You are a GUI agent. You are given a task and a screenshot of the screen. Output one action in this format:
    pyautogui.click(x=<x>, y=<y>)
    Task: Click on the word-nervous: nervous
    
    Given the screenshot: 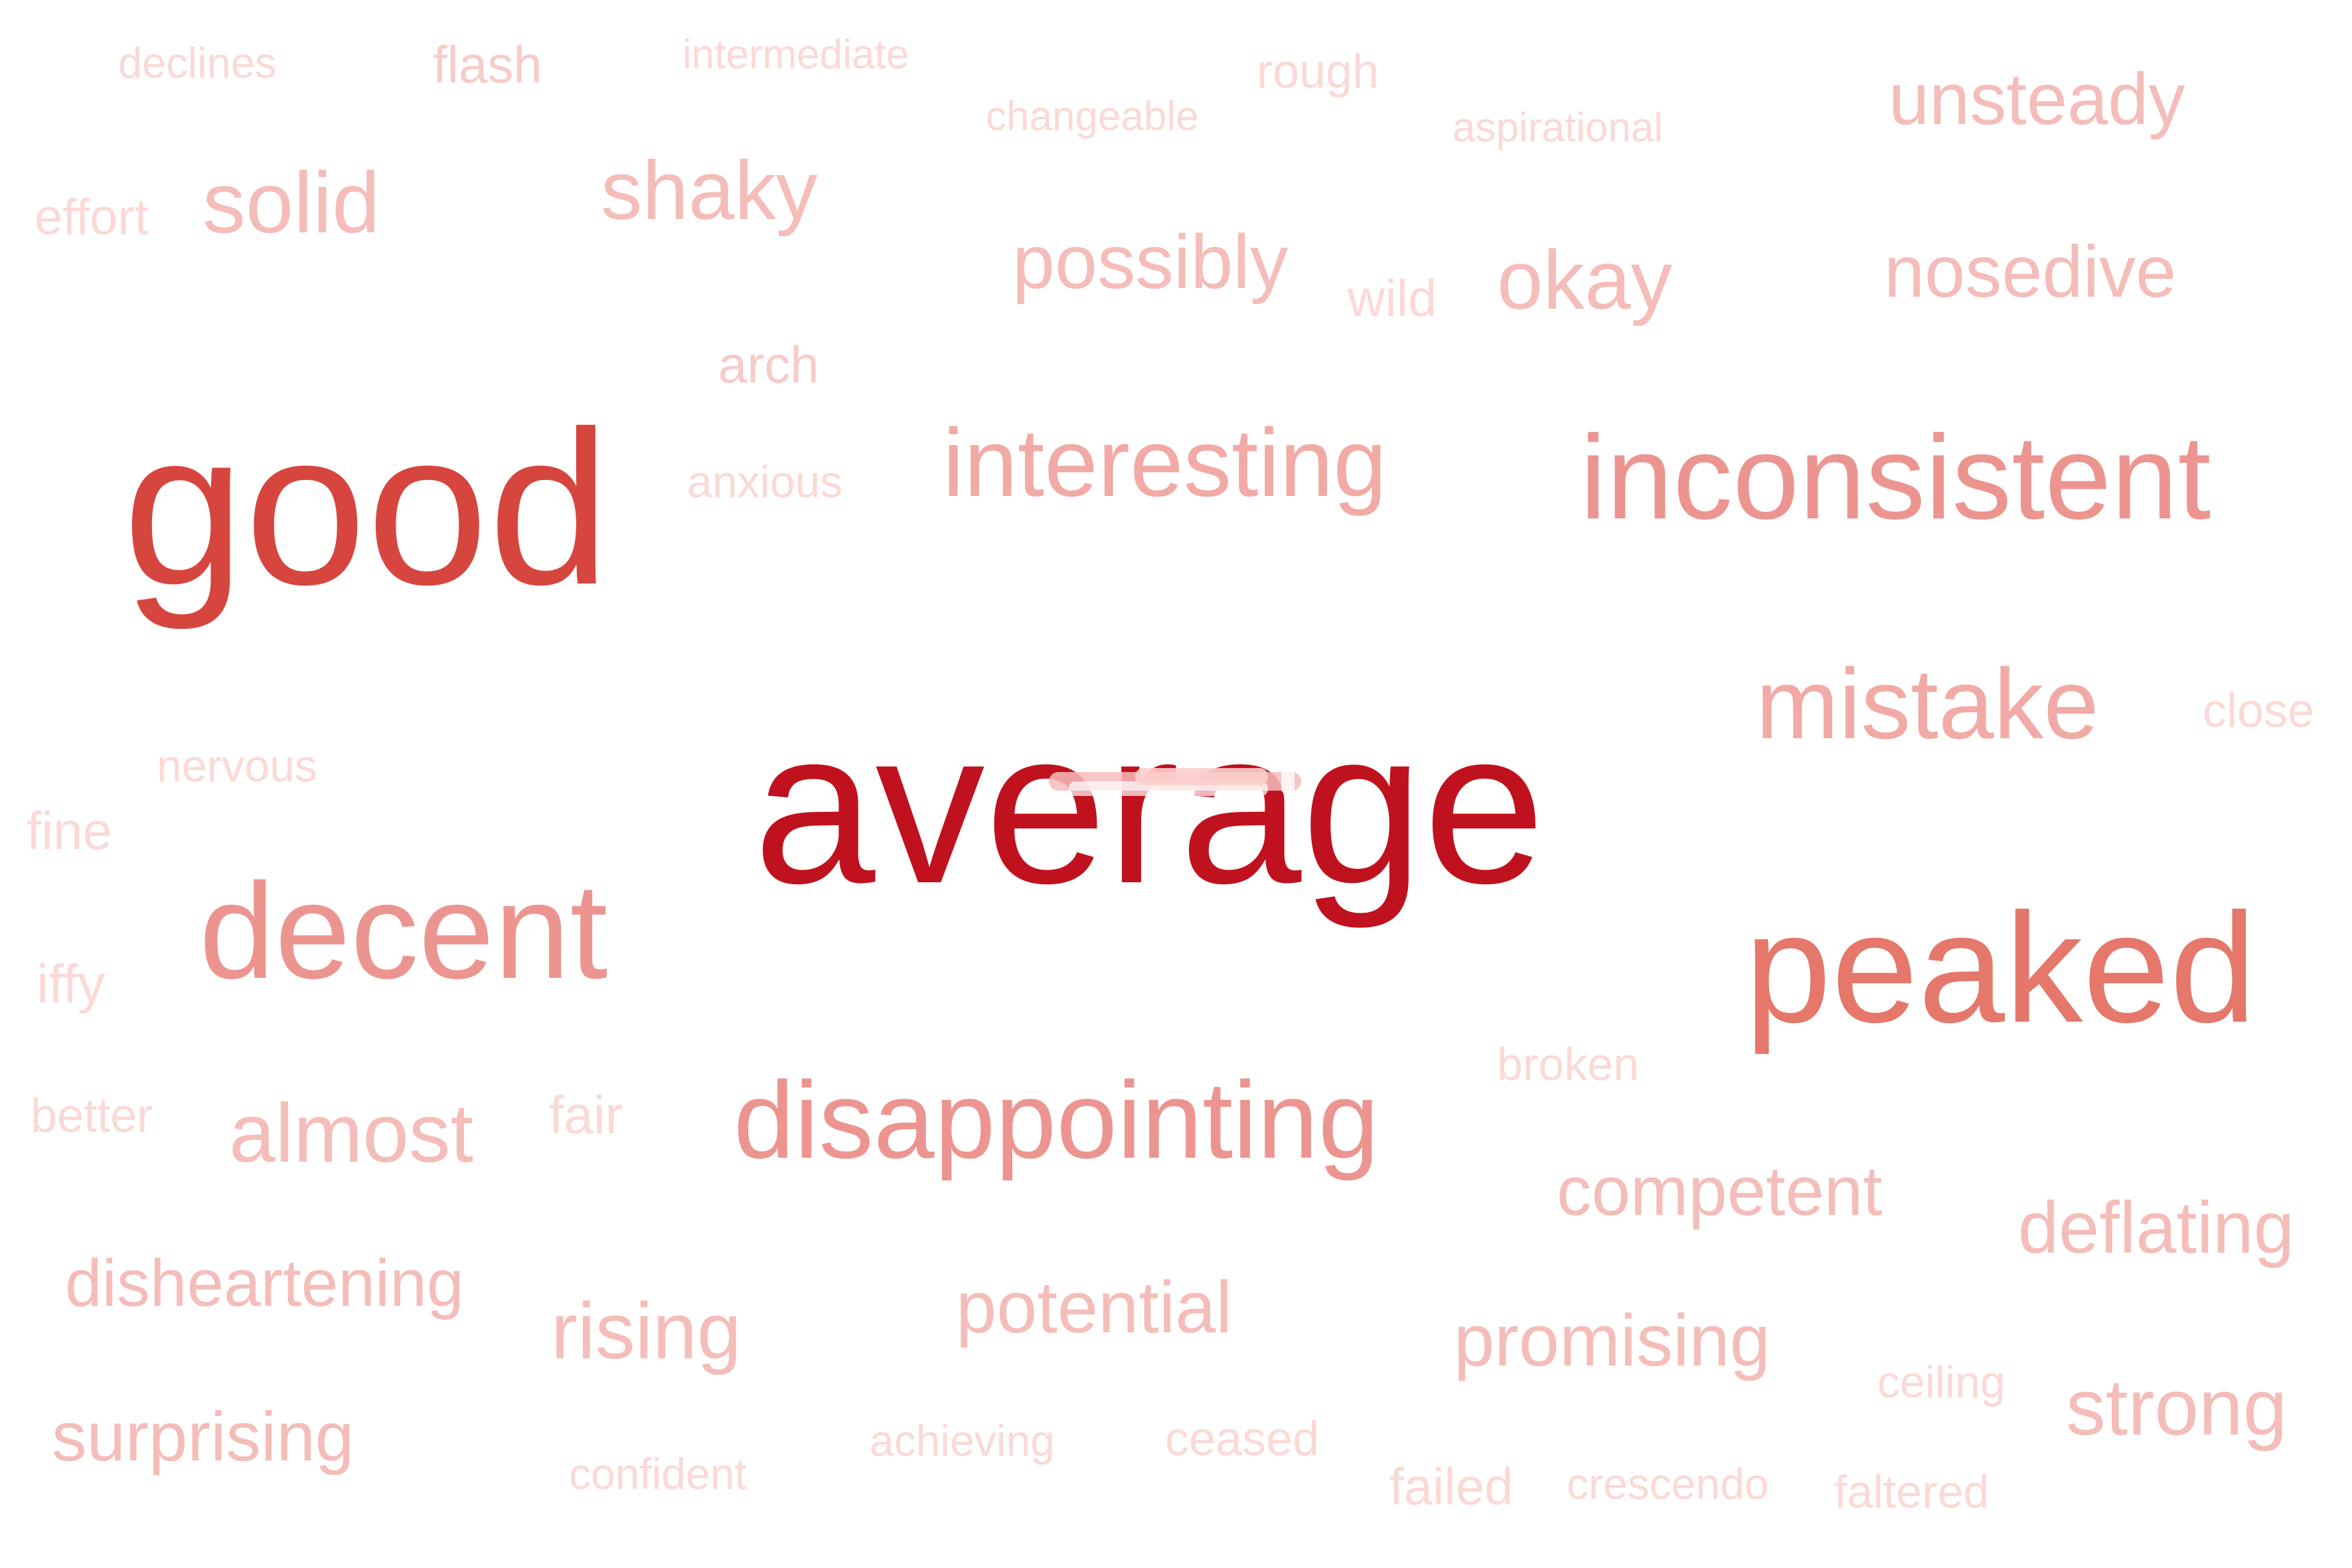 What is the action you would take?
    pyautogui.click(x=237, y=766)
    